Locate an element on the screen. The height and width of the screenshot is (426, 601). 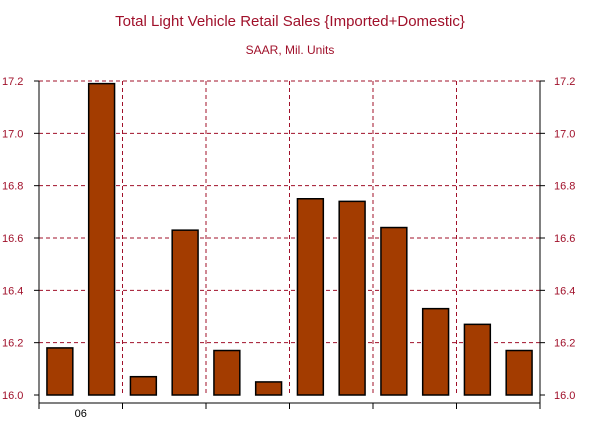
chart-subtitle: SAAR, Mil. Units is located at coordinates (290, 50).